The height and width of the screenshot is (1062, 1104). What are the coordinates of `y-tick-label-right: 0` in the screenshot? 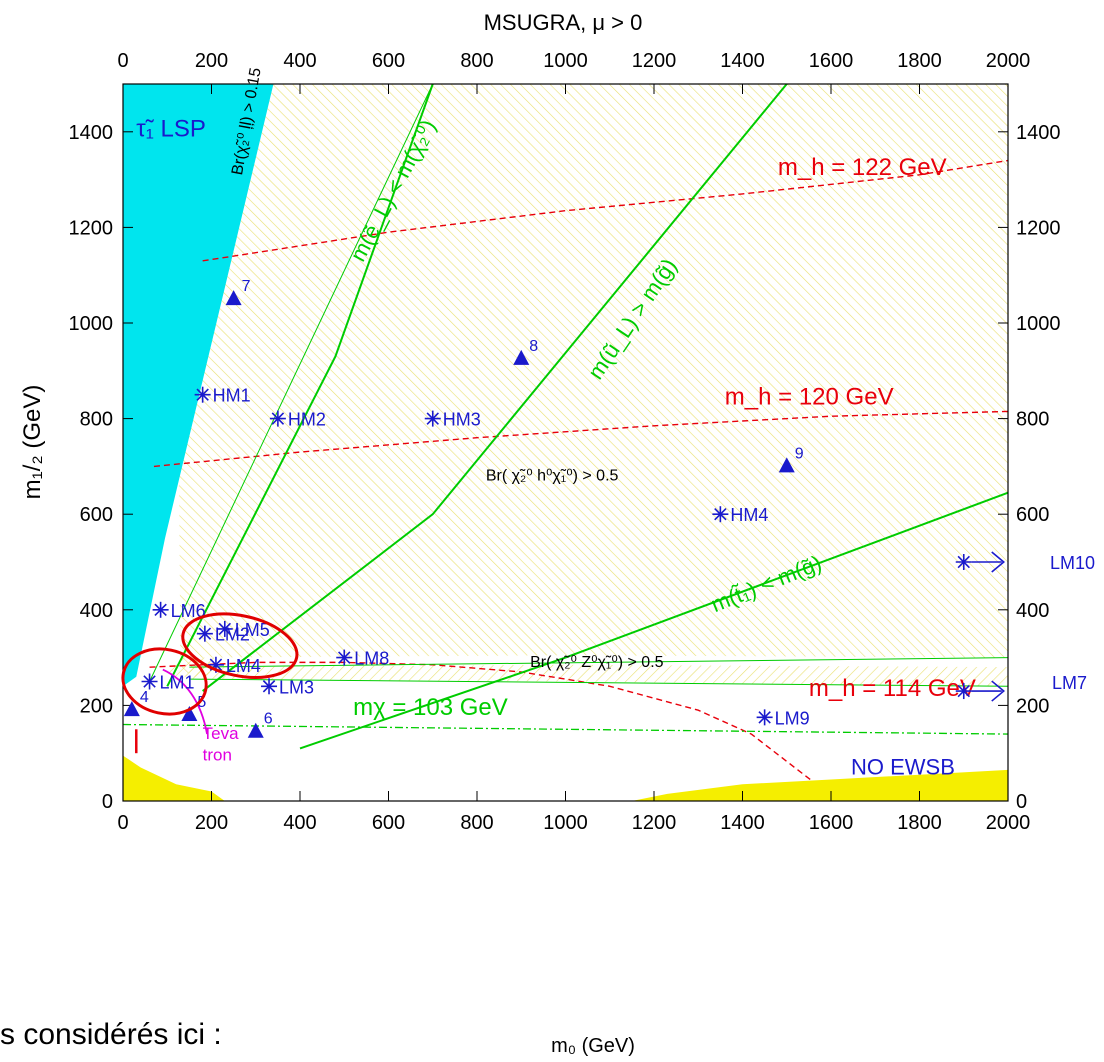 It's located at (1021, 802).